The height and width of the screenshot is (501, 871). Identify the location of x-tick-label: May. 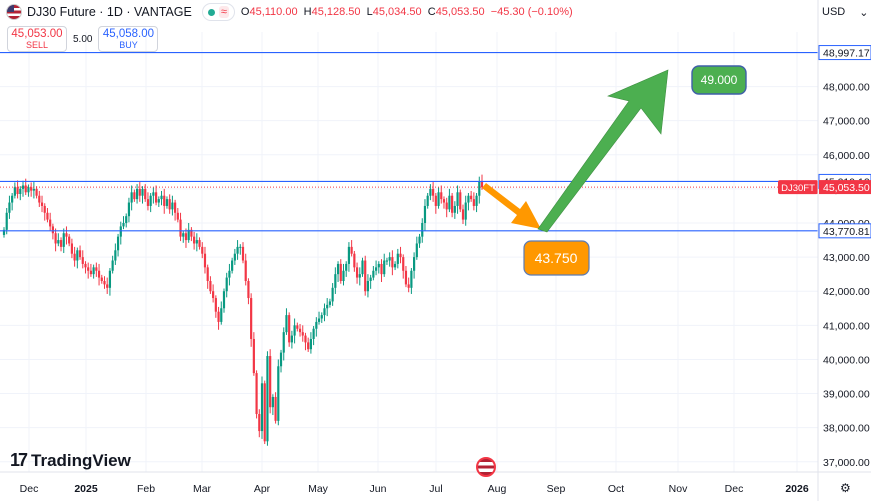
(318, 489).